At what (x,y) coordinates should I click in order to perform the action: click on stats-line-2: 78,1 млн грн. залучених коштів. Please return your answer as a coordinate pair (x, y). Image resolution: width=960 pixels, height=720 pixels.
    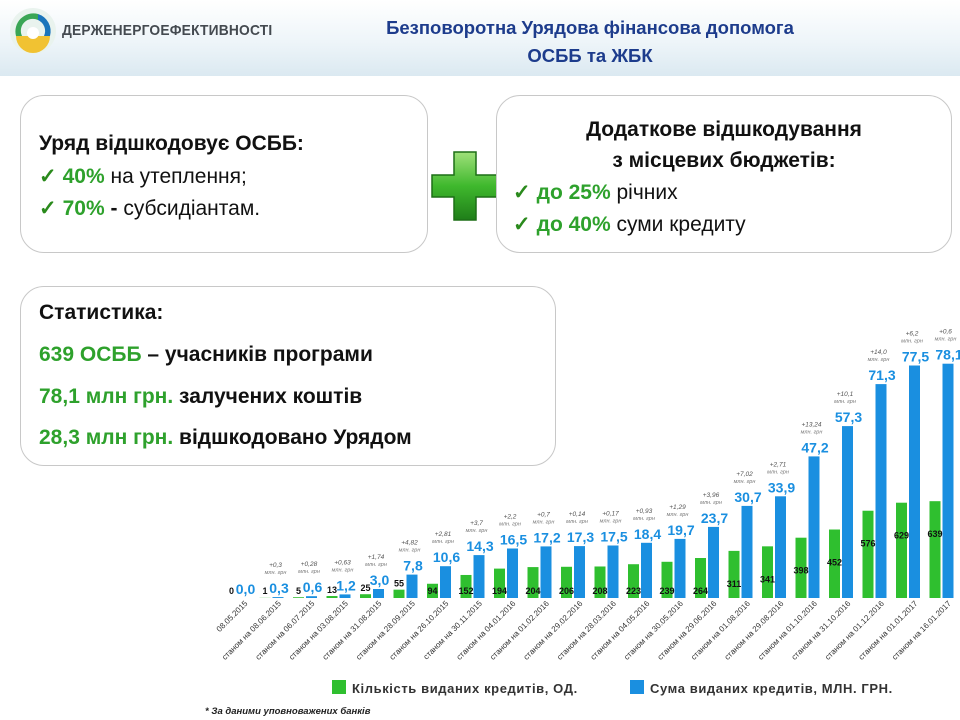
    Looking at the image, I should click on (200, 397).